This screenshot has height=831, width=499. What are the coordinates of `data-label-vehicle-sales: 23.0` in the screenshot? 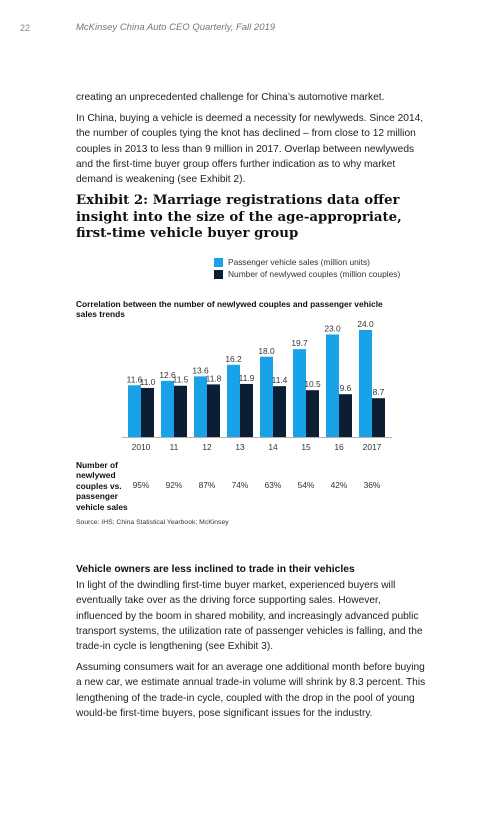 It's located at (332, 328).